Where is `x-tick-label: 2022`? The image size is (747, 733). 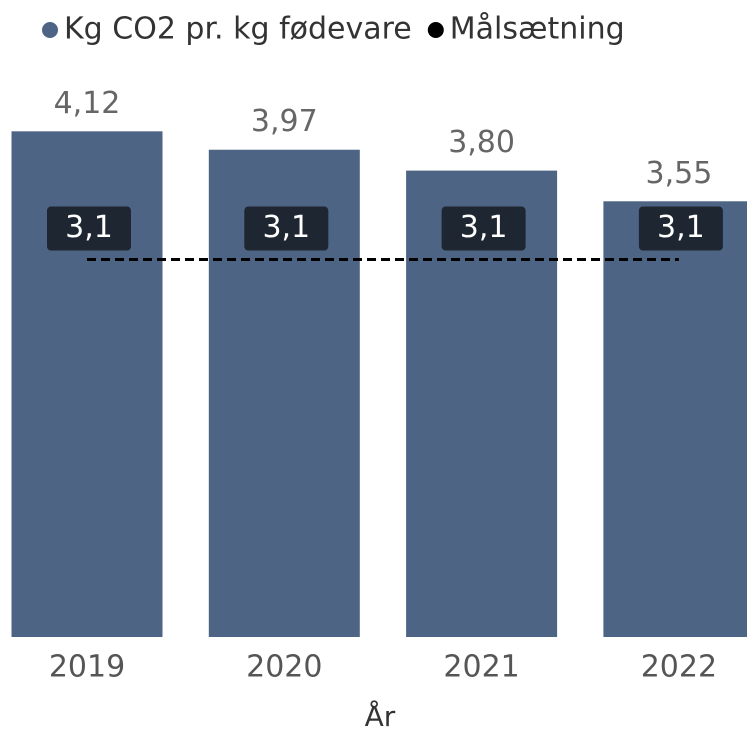
x-tick-label: 2022 is located at coordinates (679, 667).